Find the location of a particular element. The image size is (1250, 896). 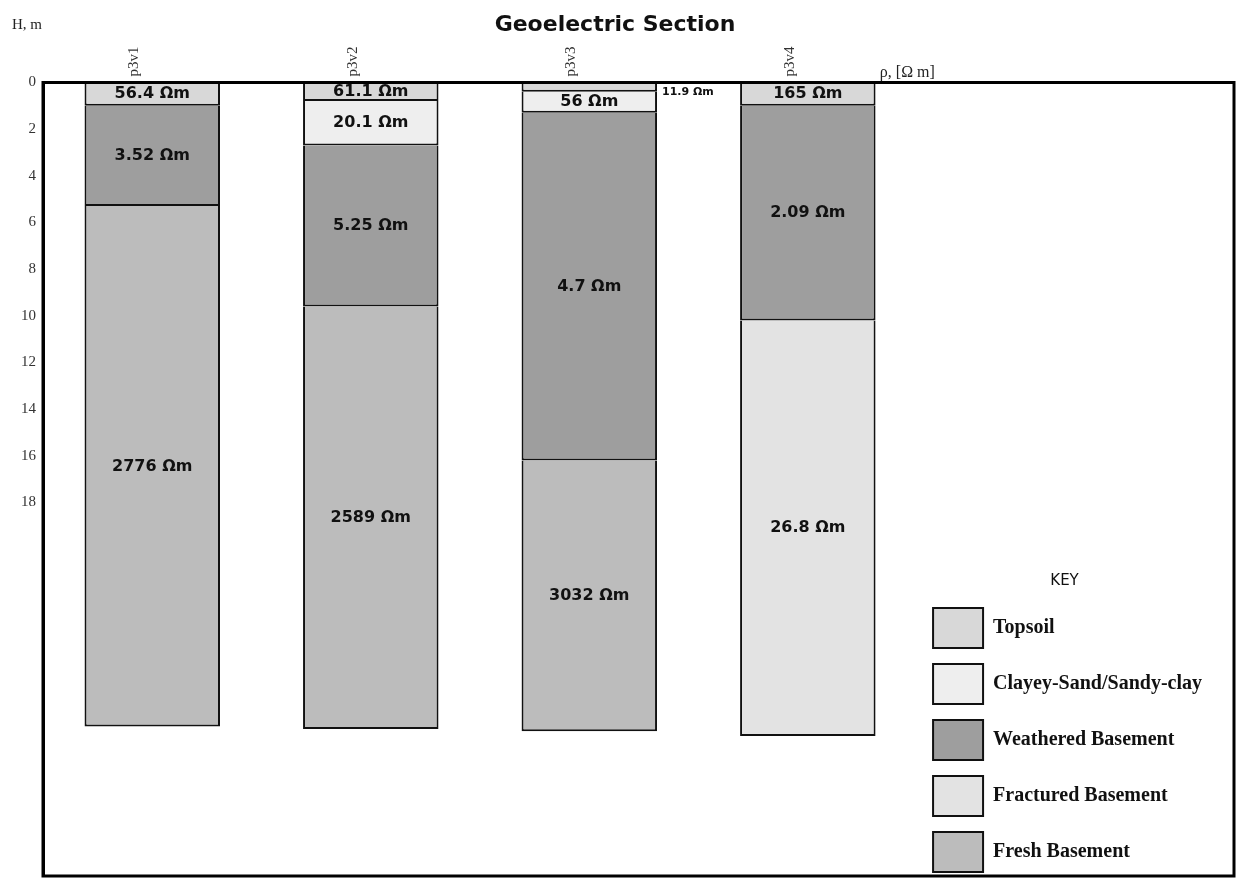

legend-label: Fresh Basement is located at coordinates (1062, 850).